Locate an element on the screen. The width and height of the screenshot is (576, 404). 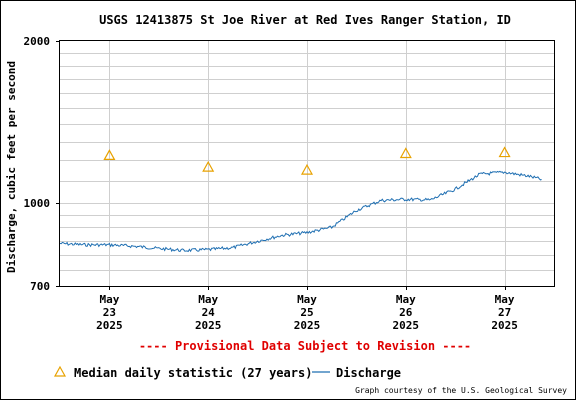
x-tick-label: 26 is located at coordinates (406, 312).